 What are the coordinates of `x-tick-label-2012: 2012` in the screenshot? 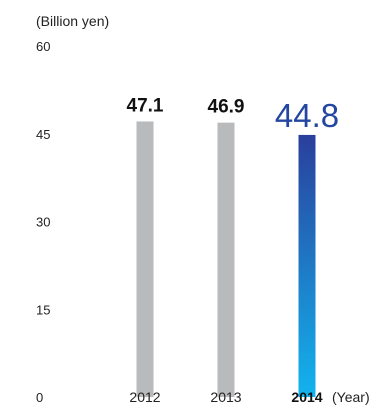 It's located at (144, 397).